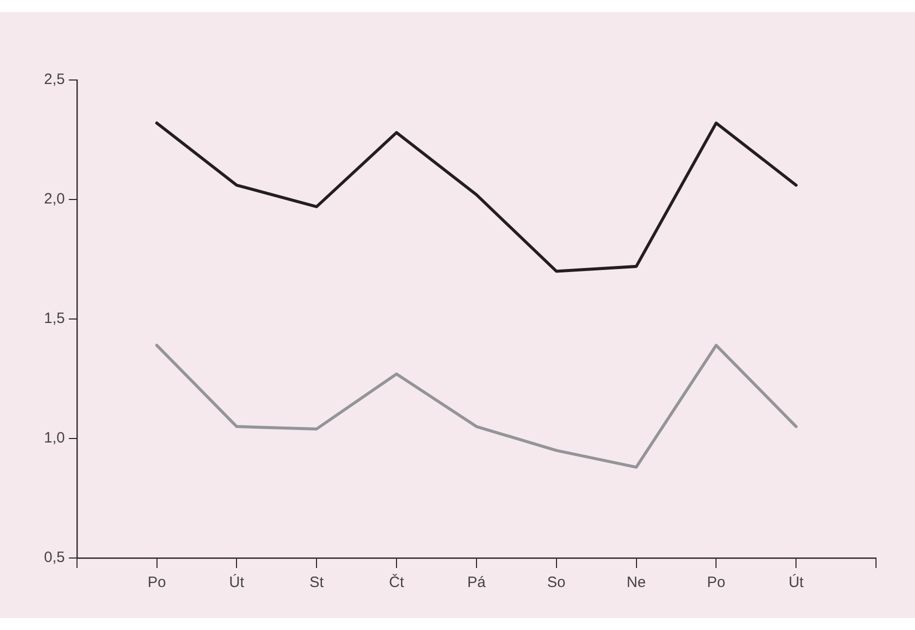 The image size is (915, 630). I want to click on y-tick-label: 1,5, so click(54, 319).